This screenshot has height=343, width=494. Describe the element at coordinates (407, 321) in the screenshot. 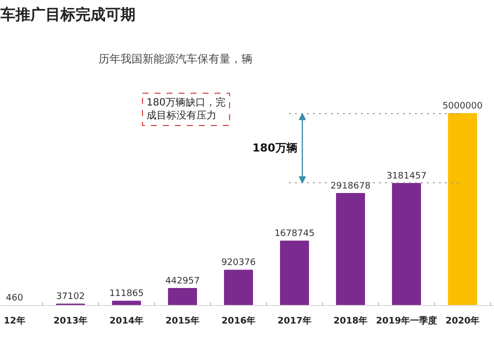

I see `x-tick-label: 2019年一季度` at that location.